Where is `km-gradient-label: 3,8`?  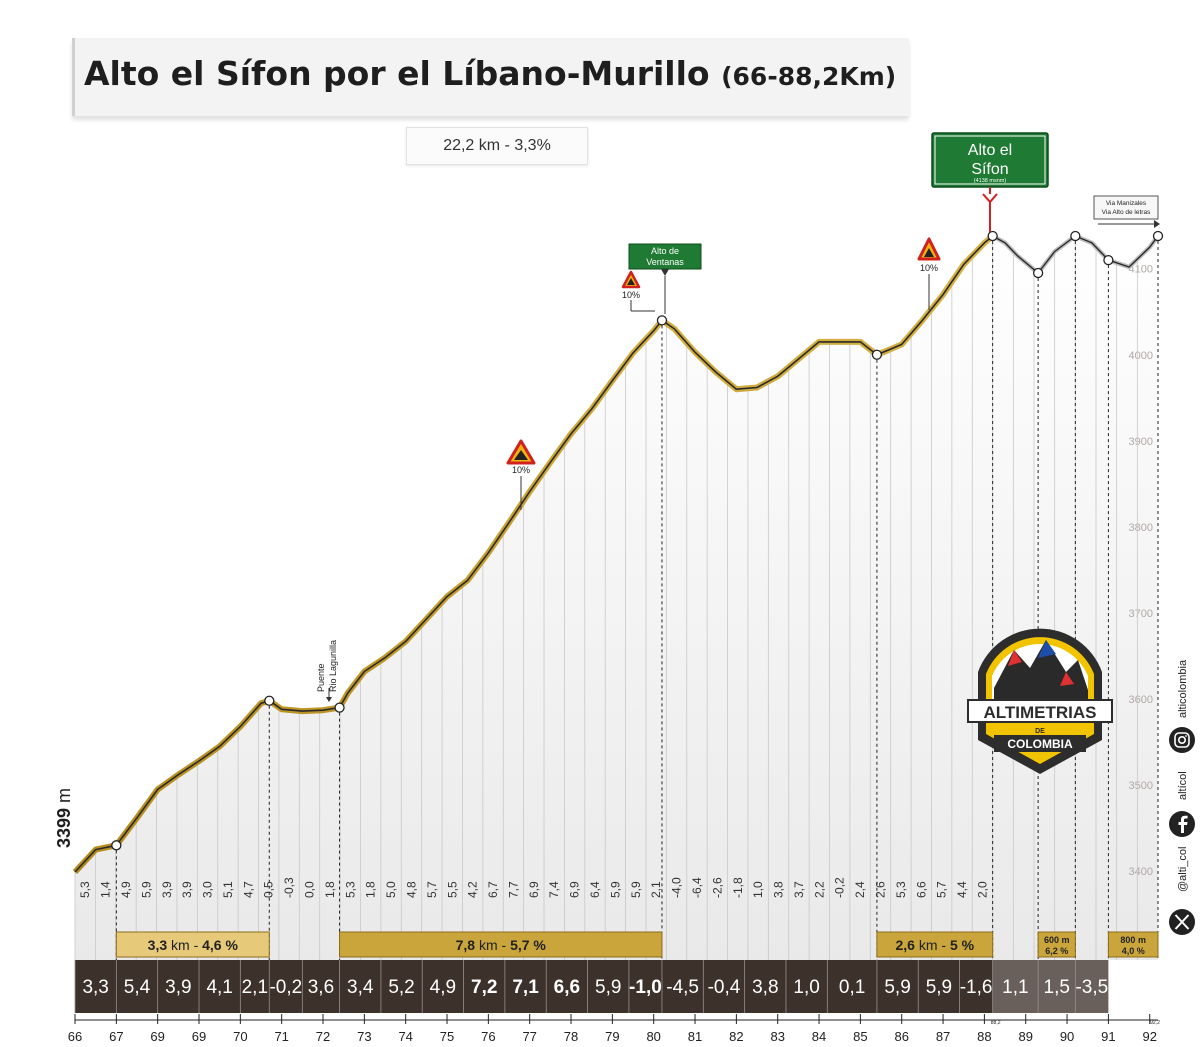
km-gradient-label: 3,8 is located at coordinates (779, 889).